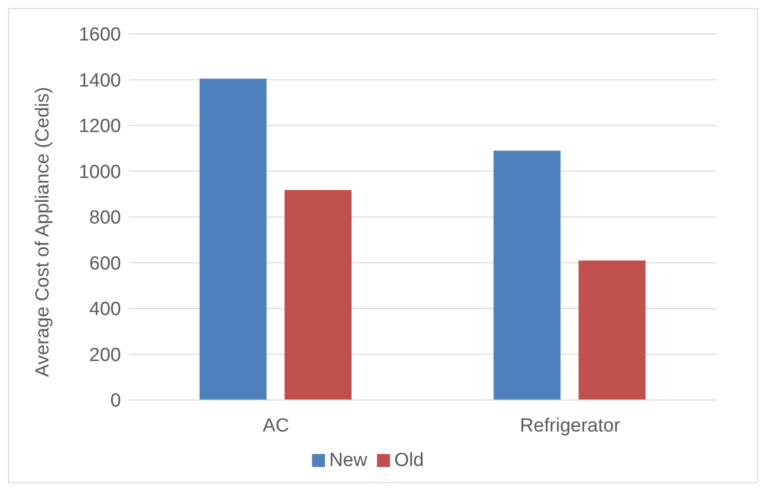 Image resolution: width=766 pixels, height=491 pixels. What do you see at coordinates (99, 81) in the screenshot?
I see `y-tick-label: 1400` at bounding box center [99, 81].